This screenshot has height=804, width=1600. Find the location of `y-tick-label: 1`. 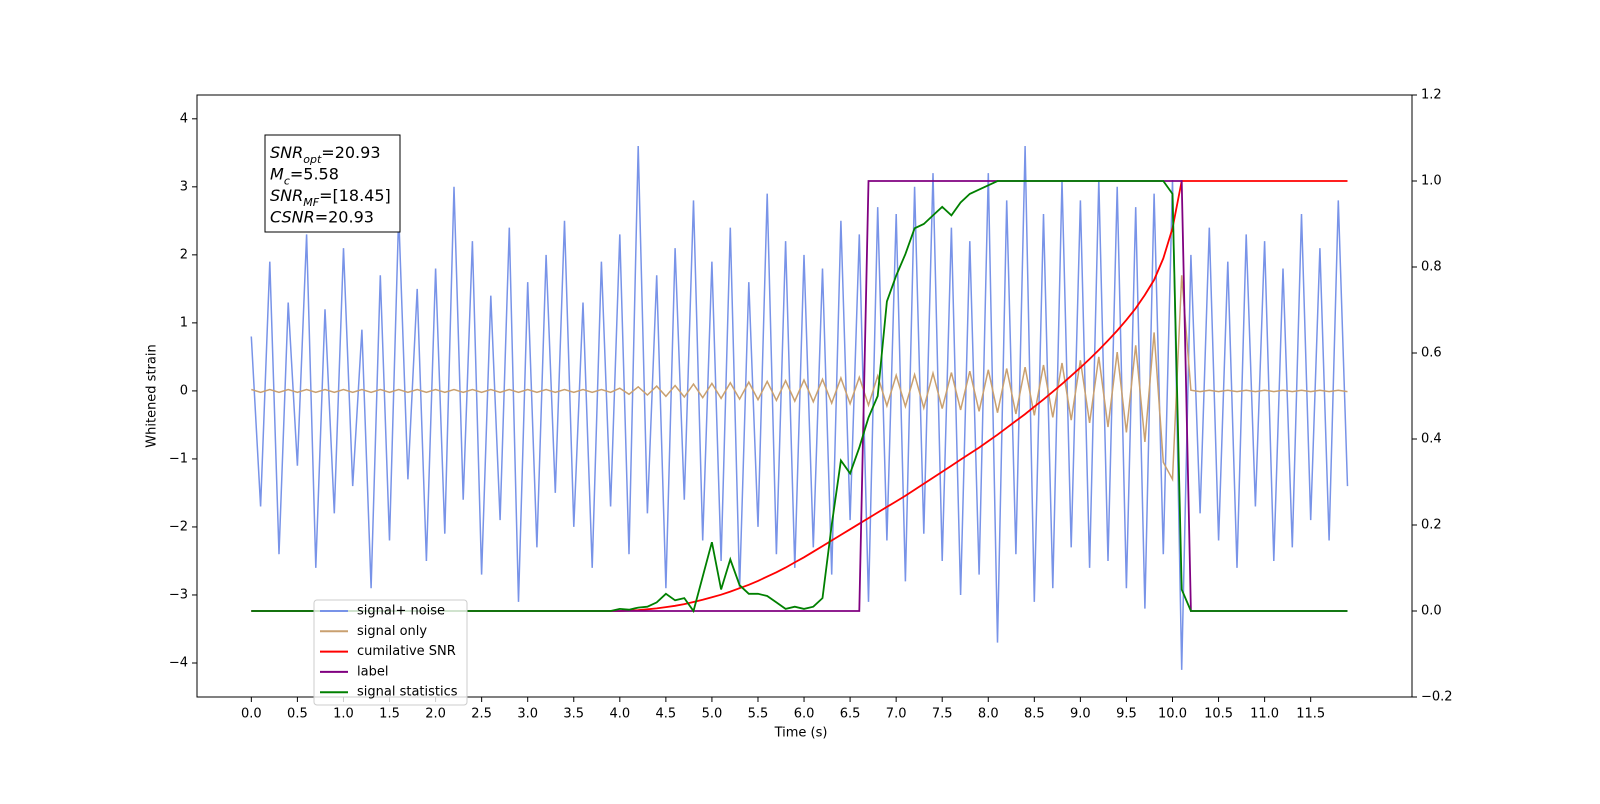

y-tick-label: 1 is located at coordinates (184, 322).